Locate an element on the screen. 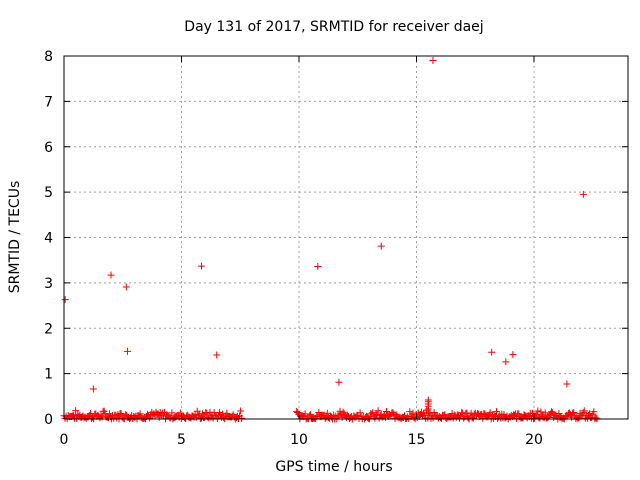 This screenshot has height=480, width=640. y-axis-label: SRMTID / TECUs is located at coordinates (15, 237).